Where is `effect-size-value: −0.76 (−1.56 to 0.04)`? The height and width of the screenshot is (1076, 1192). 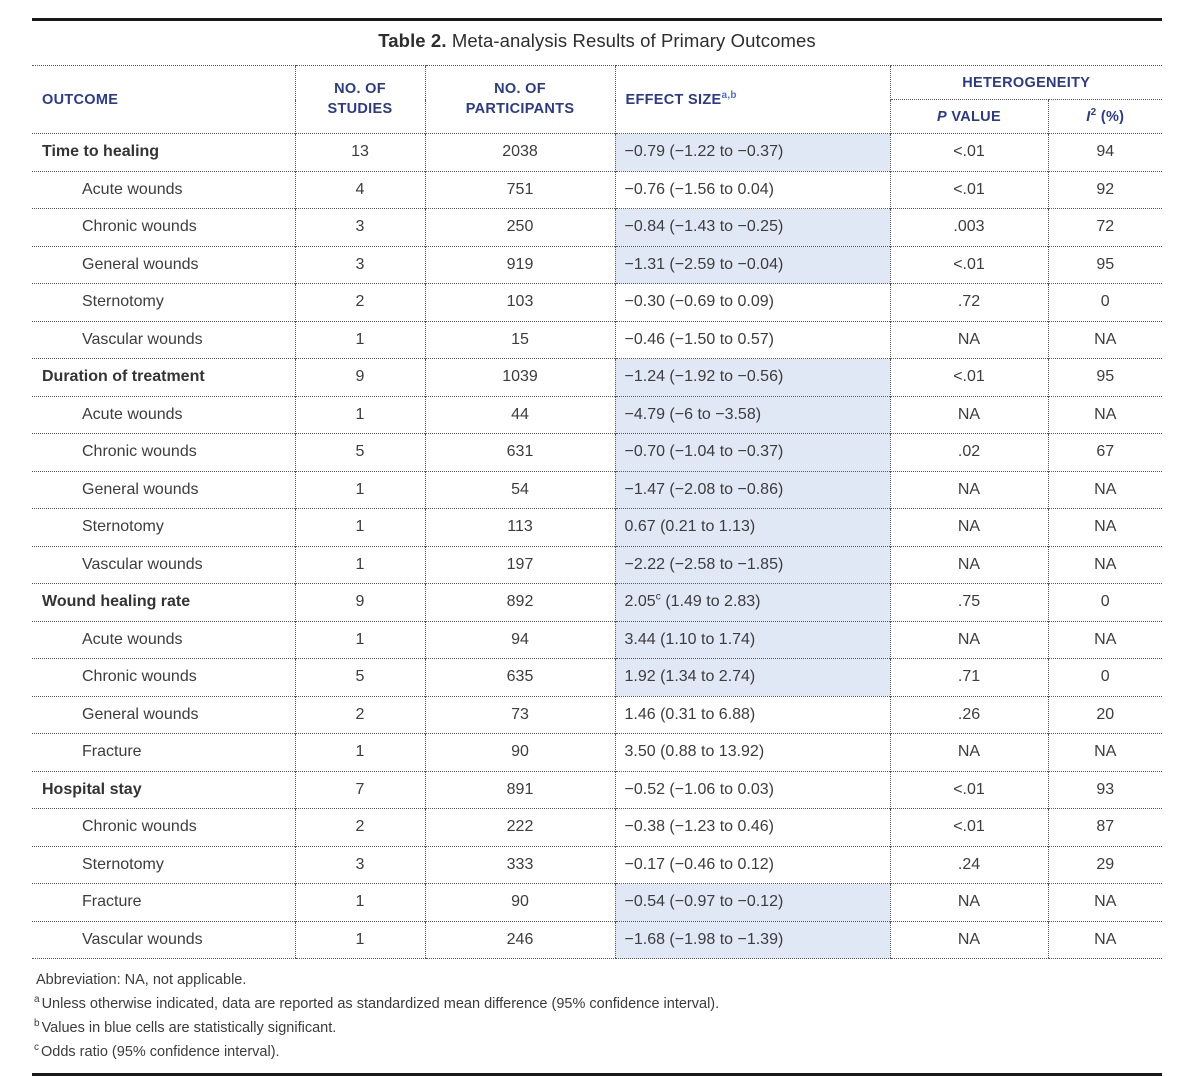
effect-size-value: −0.76 (−1.56 to 0.04) is located at coordinates (699, 189).